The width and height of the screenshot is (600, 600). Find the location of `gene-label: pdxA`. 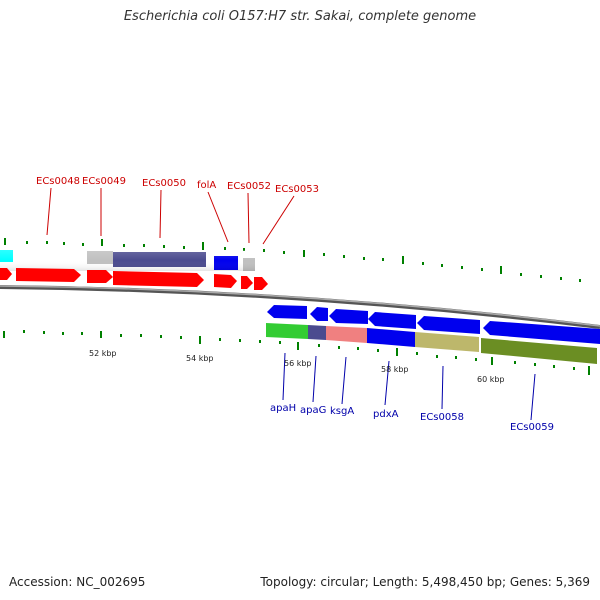

gene-label: pdxA is located at coordinates (386, 414).